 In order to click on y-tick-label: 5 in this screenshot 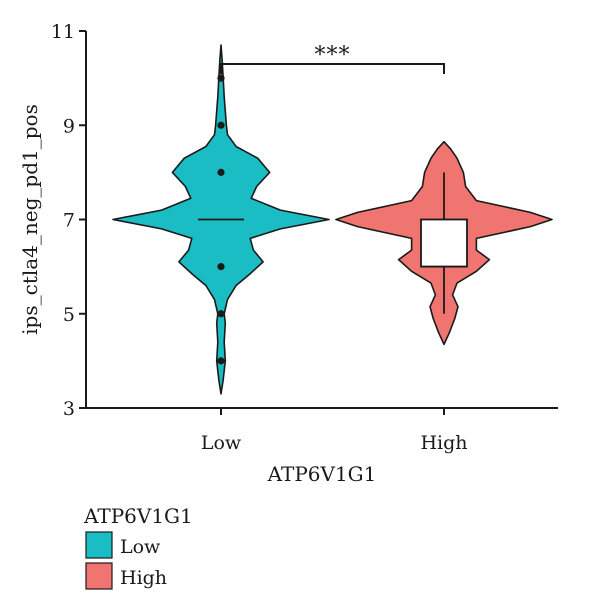, I will do `click(69, 315)`.